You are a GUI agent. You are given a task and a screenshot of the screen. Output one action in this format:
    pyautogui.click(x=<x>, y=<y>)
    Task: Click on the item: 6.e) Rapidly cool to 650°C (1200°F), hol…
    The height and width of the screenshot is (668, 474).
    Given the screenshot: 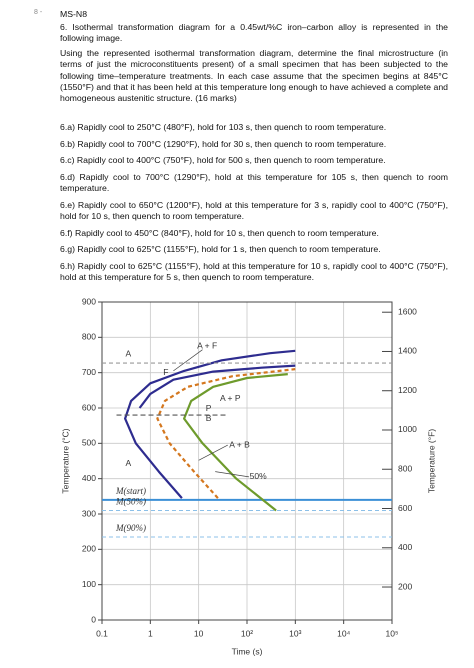 What is the action you would take?
    pyautogui.click(x=254, y=210)
    